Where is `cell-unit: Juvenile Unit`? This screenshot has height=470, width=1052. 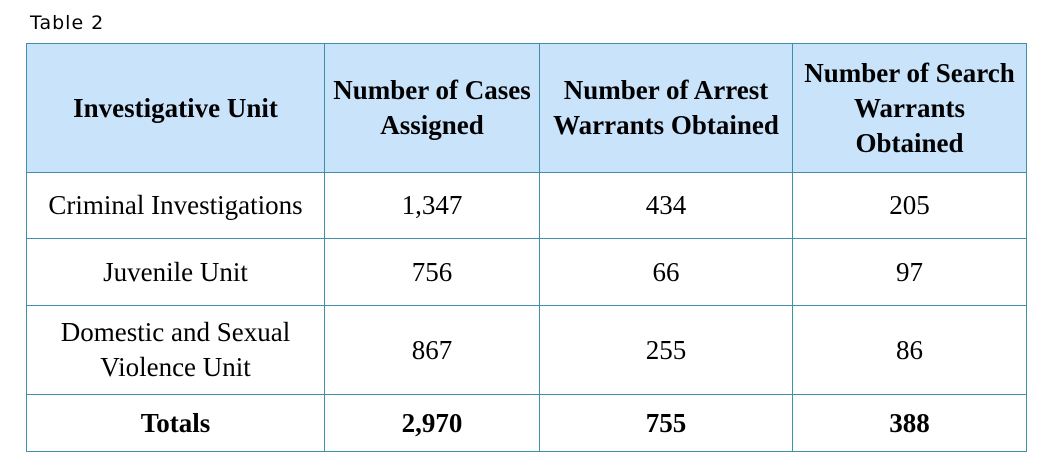
cell-unit: Juvenile Unit is located at coordinates (175, 272).